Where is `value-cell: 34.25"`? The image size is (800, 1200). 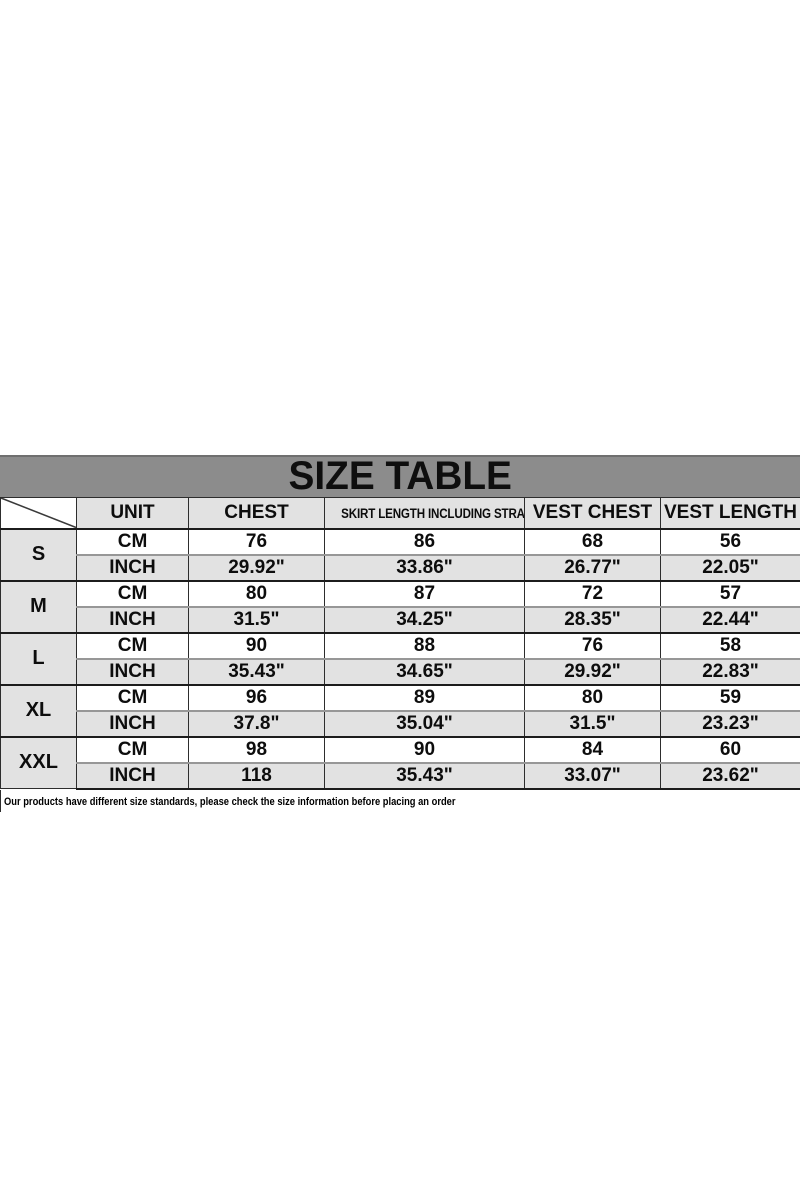 value-cell: 34.25" is located at coordinates (424, 619).